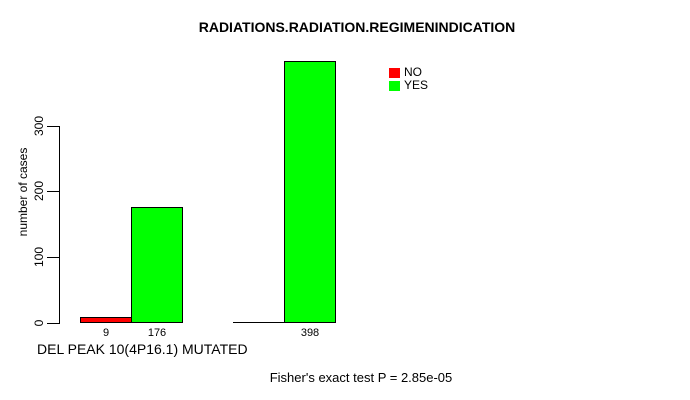 The width and height of the screenshot is (690, 400). Describe the element at coordinates (394, 85) in the screenshot. I see `legend-swatch-yes` at that location.